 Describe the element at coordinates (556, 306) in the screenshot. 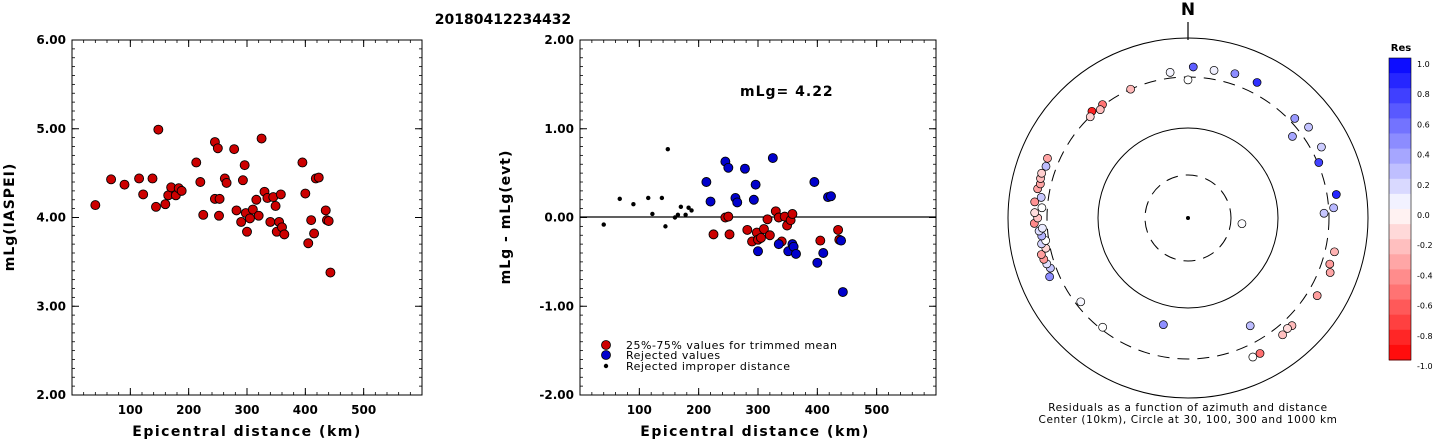

I see `y-tick-label: -1.00` at that location.